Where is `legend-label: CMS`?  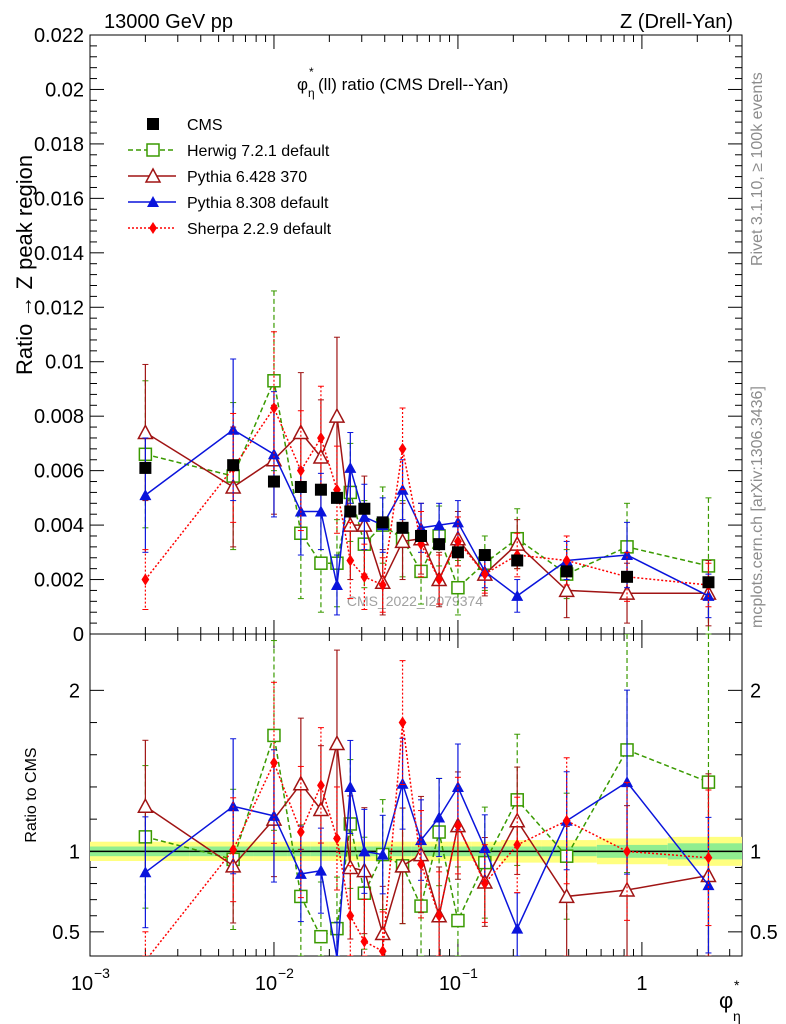 legend-label: CMS is located at coordinates (205, 125).